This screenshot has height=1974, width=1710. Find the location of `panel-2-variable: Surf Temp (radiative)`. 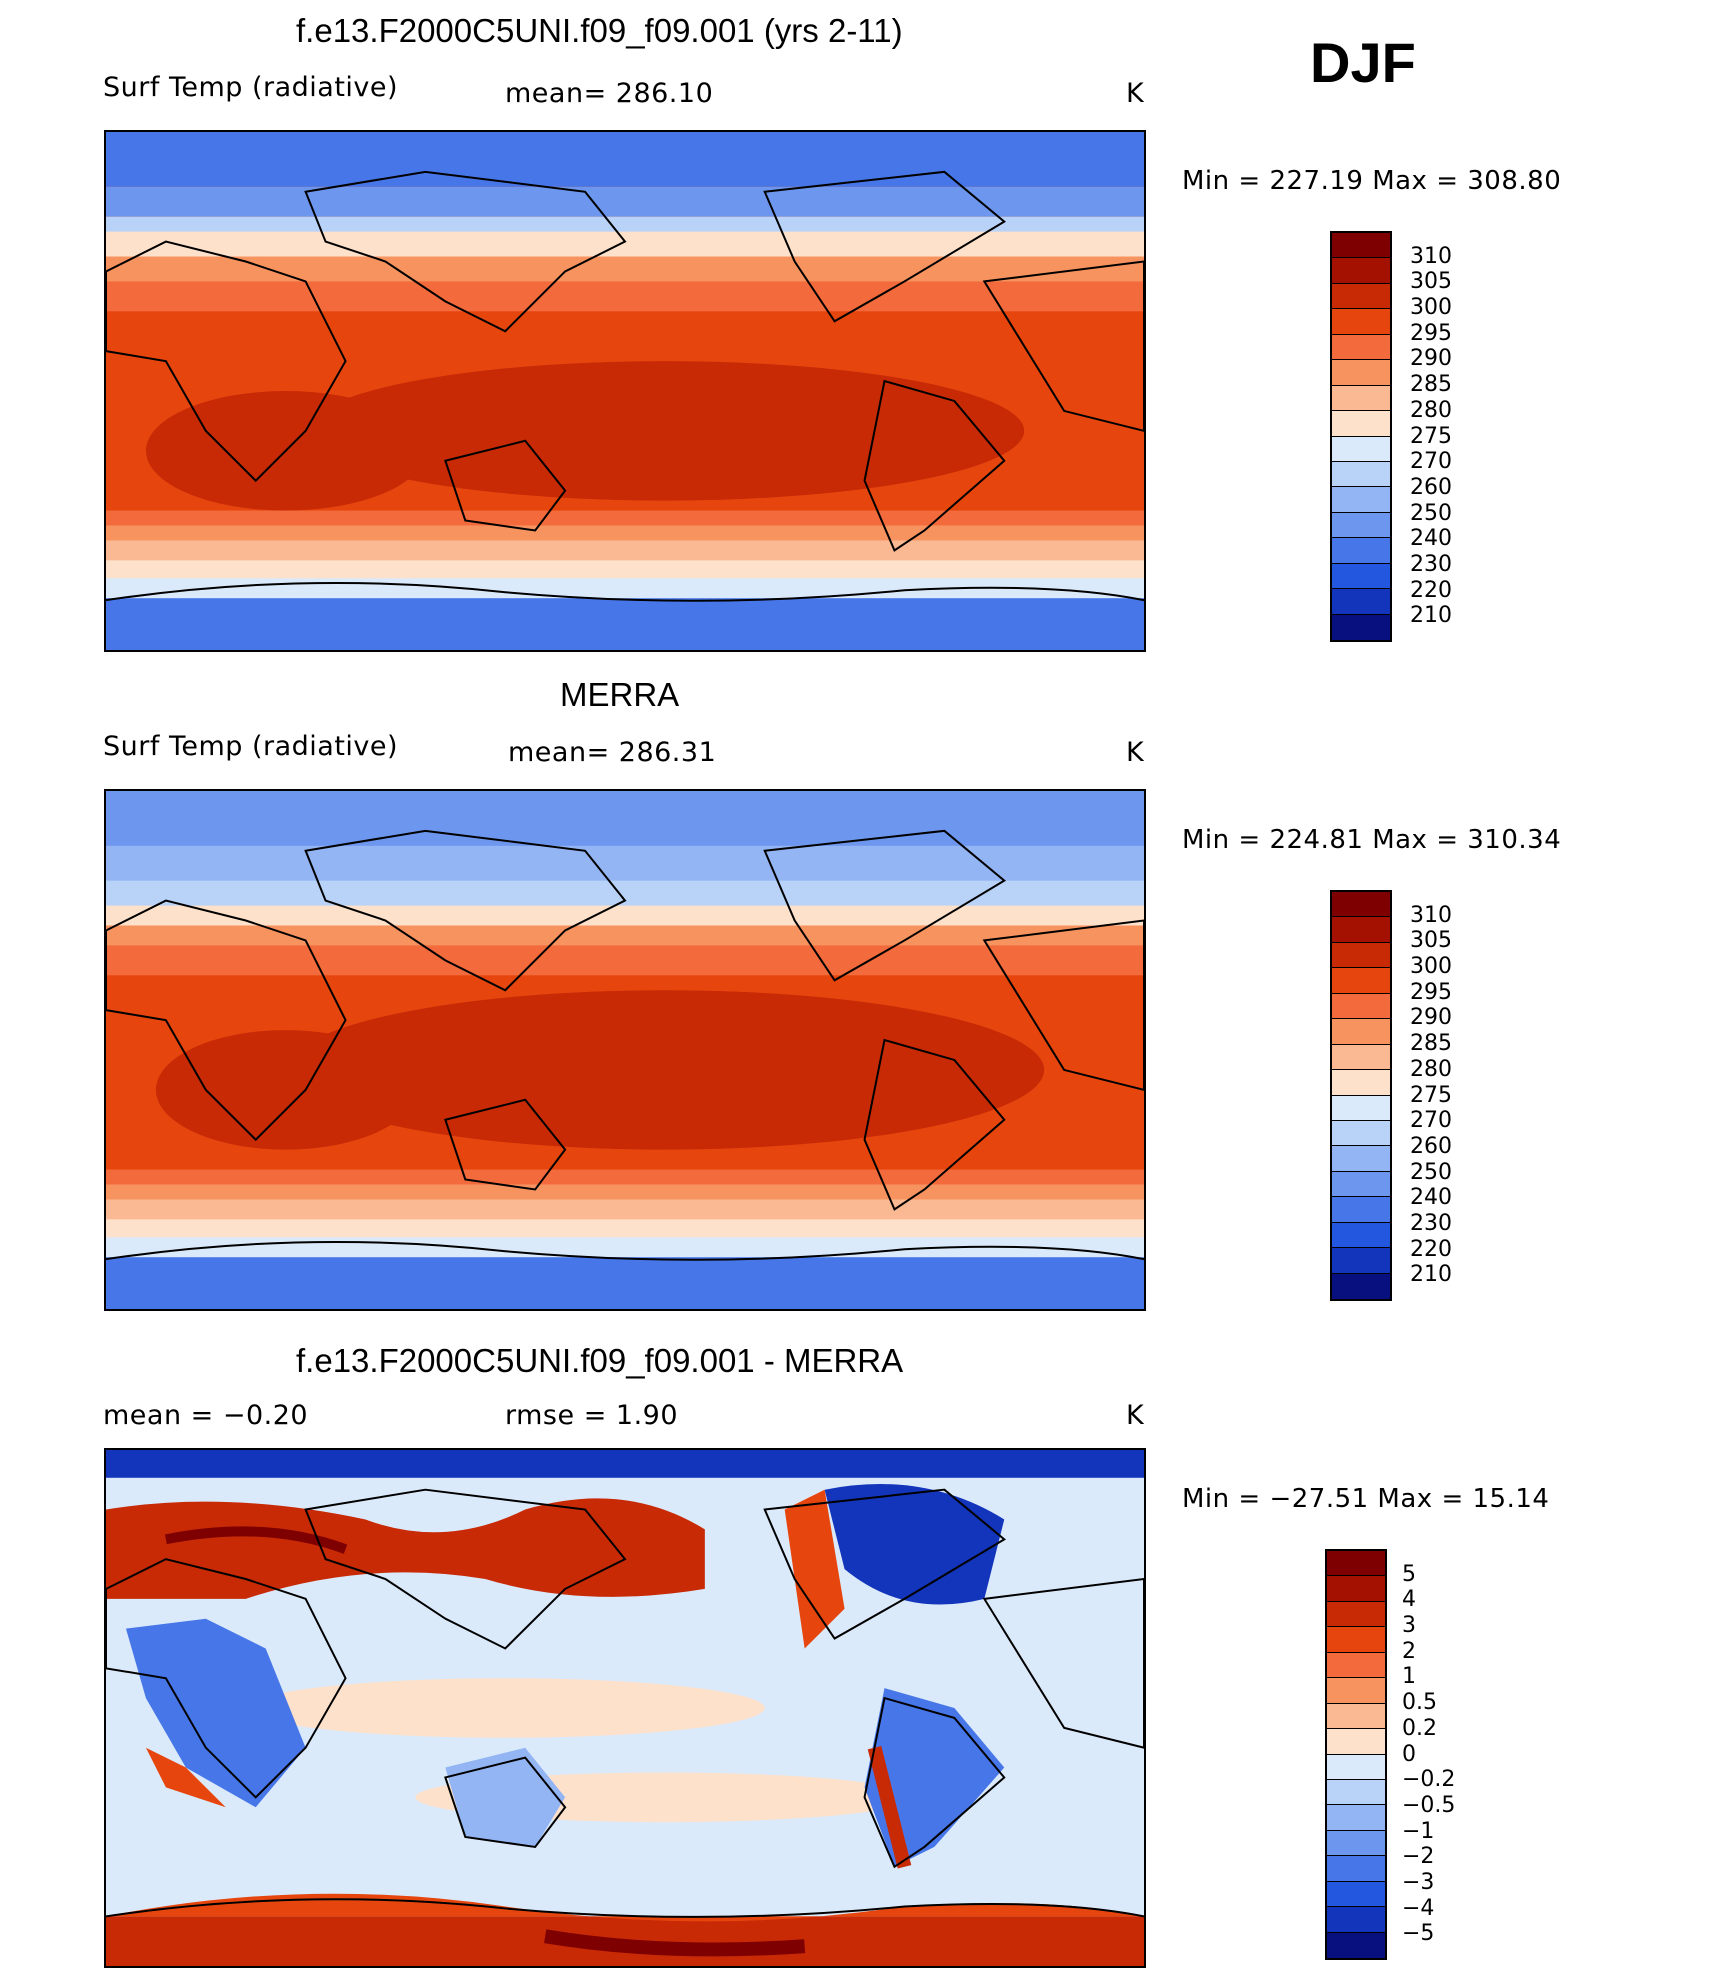

panel-2-variable: Surf Temp (radiative) is located at coordinates (251, 746).